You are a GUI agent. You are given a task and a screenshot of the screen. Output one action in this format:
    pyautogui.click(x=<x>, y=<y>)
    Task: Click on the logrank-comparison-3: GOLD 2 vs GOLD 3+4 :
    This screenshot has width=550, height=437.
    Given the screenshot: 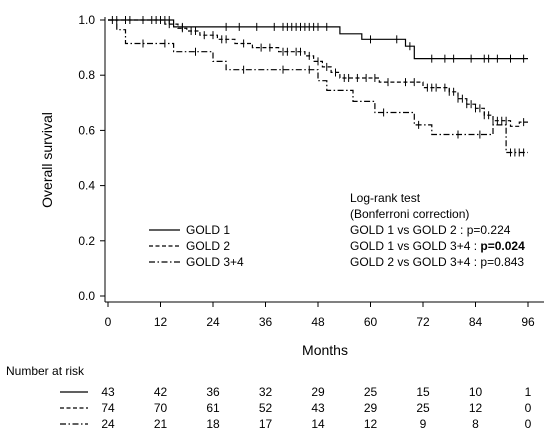 What is the action you would take?
    pyautogui.click(x=415, y=262)
    